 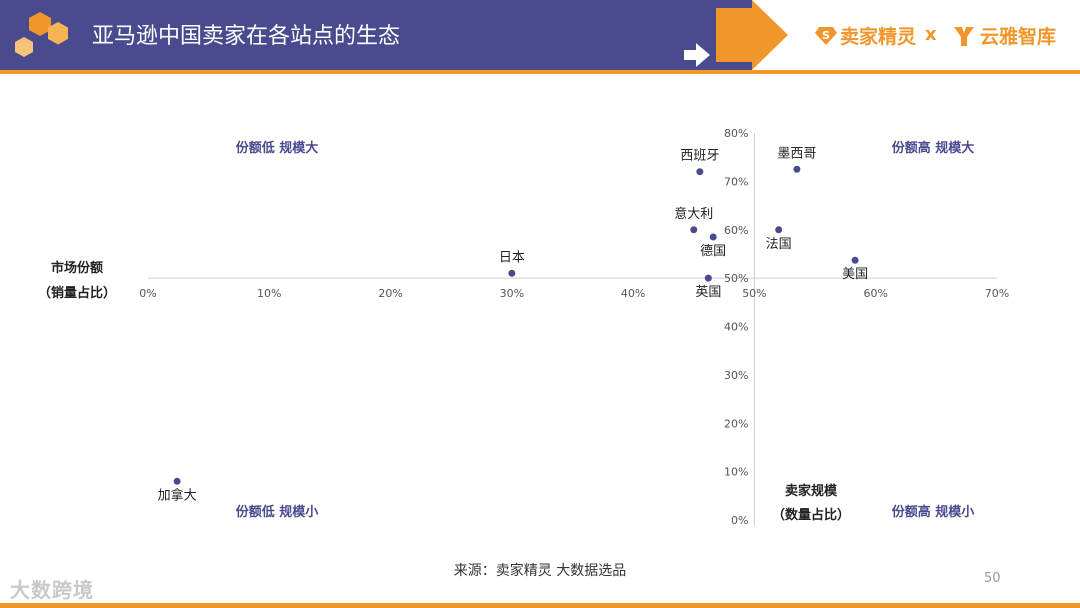 What do you see at coordinates (736, 423) in the screenshot?
I see `y-tick-label: 20%` at bounding box center [736, 423].